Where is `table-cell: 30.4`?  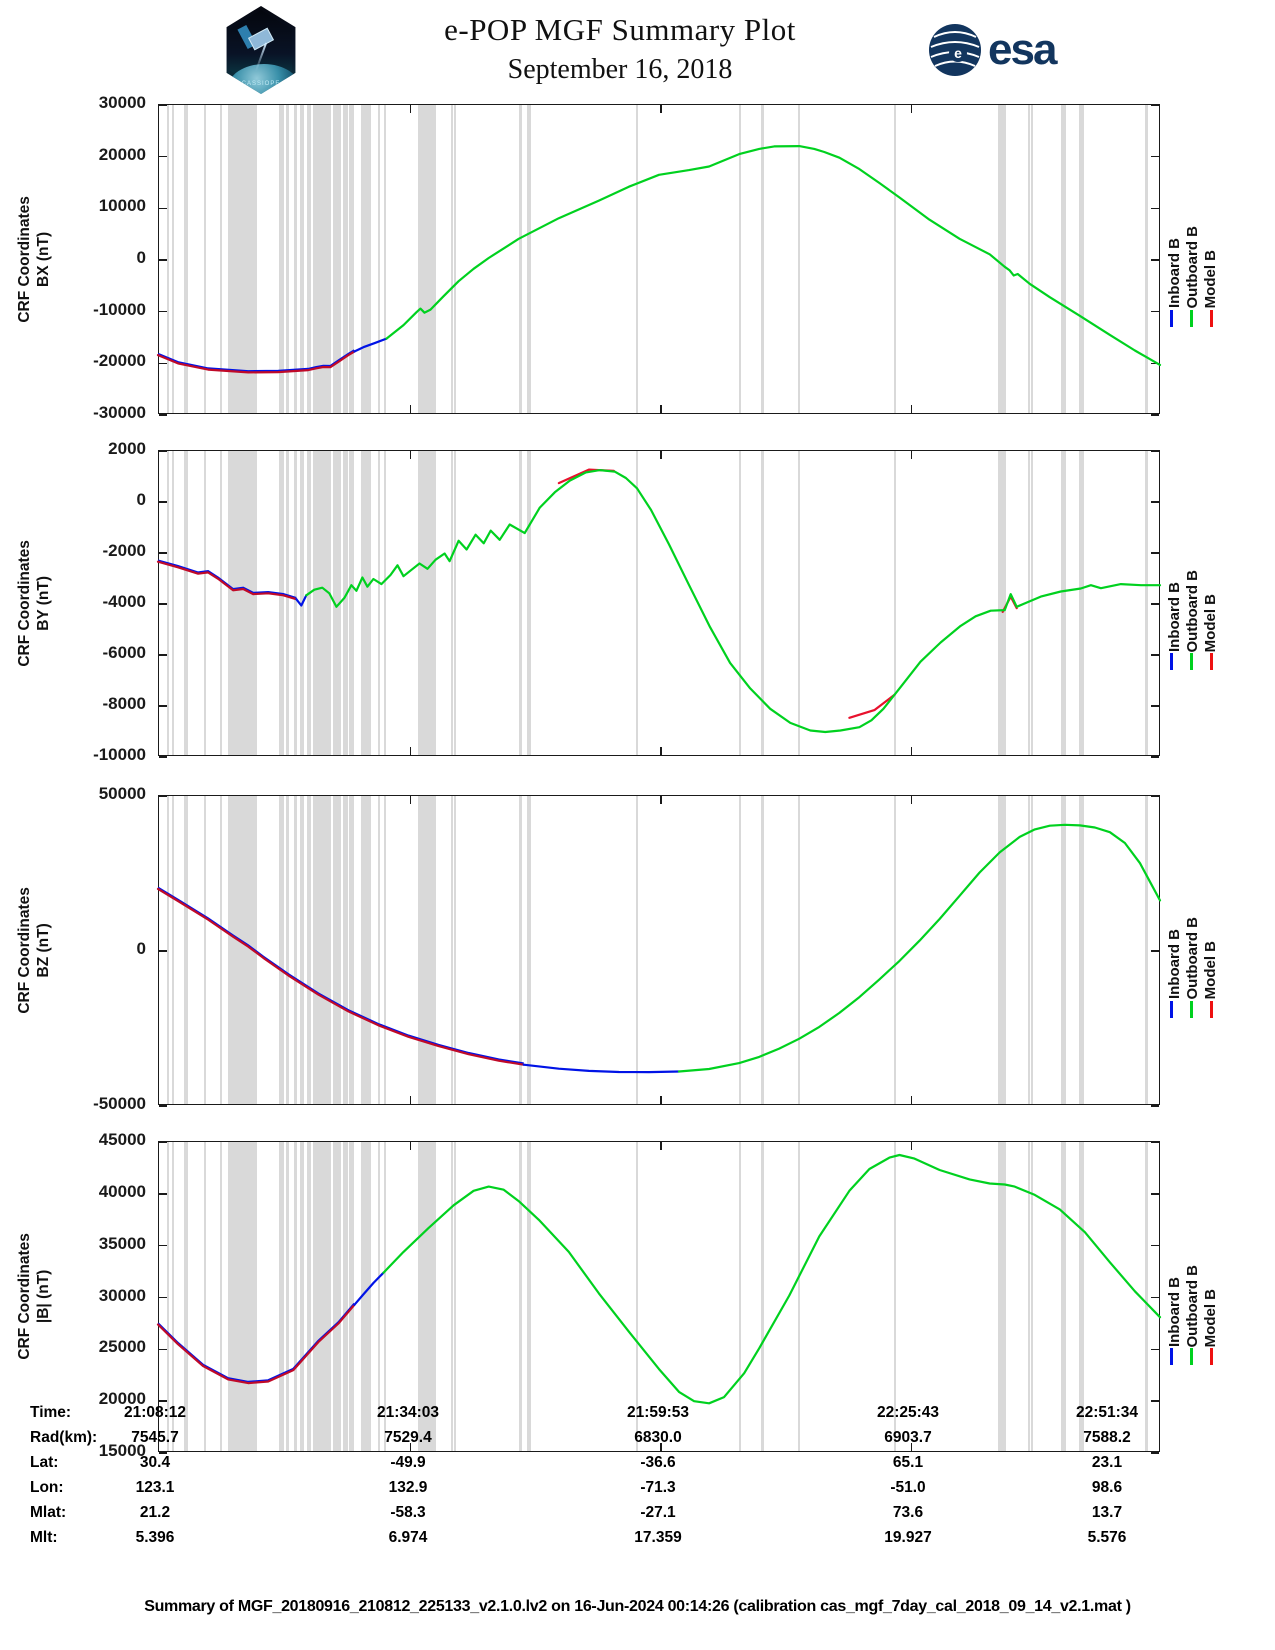
table-cell: 30.4 is located at coordinates (155, 1462).